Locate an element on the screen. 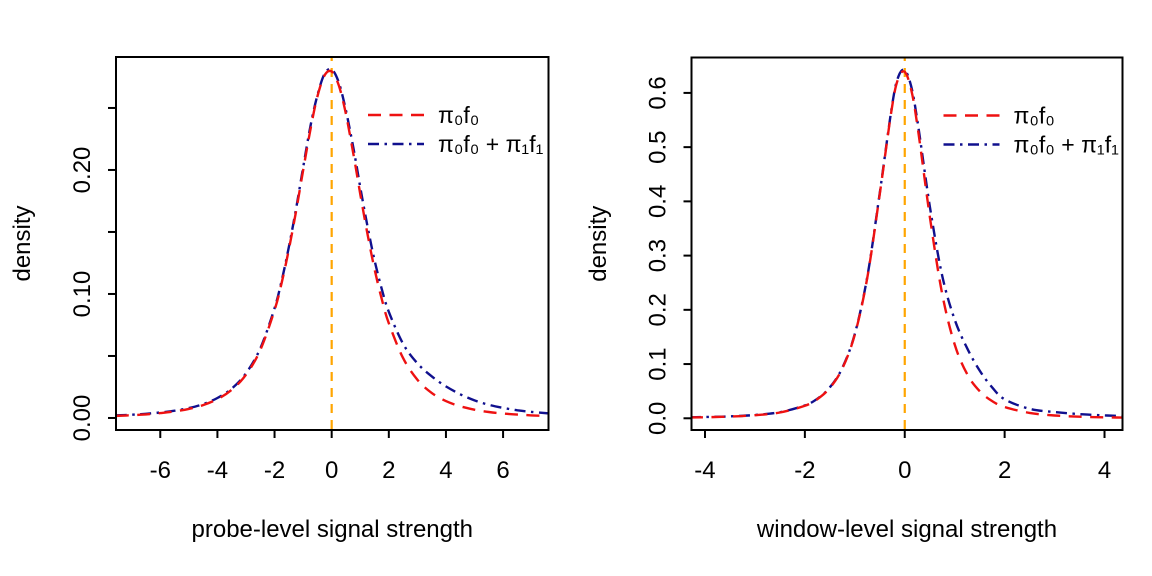  y-tick-label: 0.00 is located at coordinates (82, 418).